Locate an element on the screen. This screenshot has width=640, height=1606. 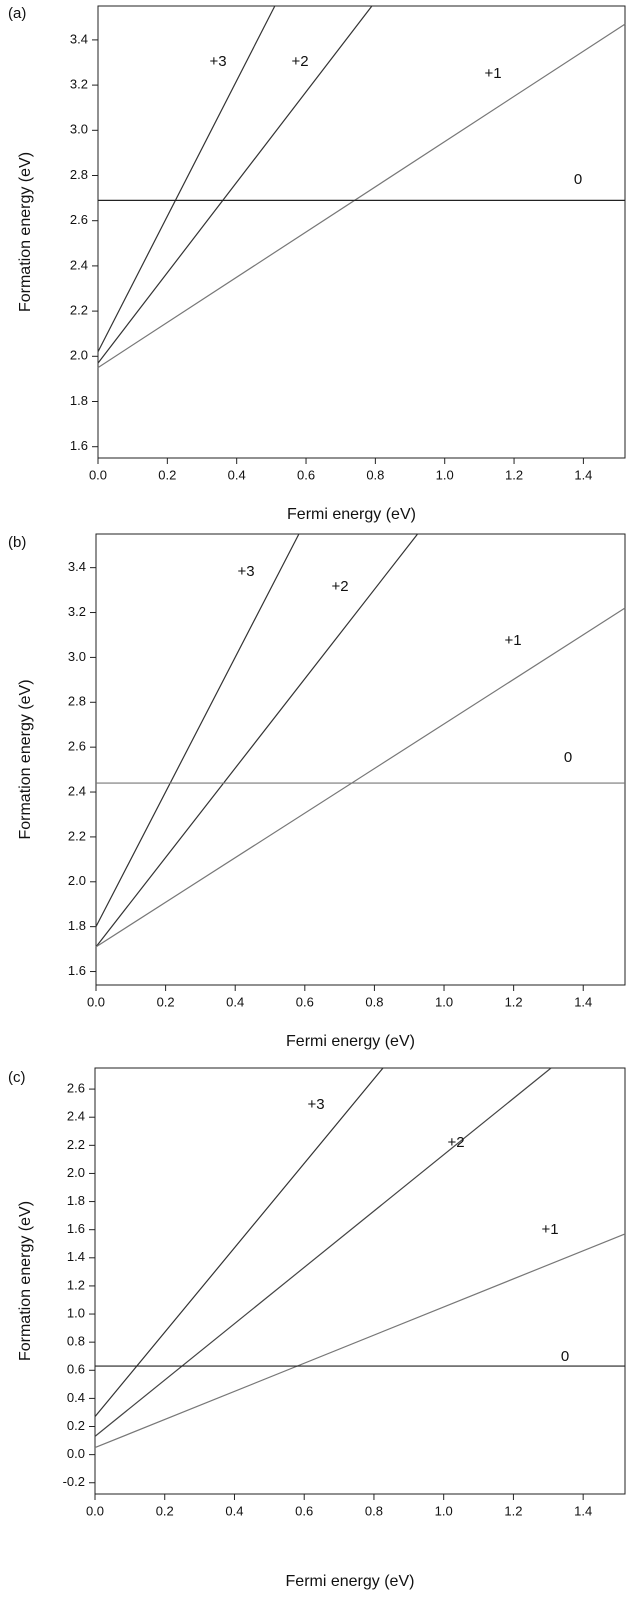
y-tick-label: 0.4 is located at coordinates (76, 1397).